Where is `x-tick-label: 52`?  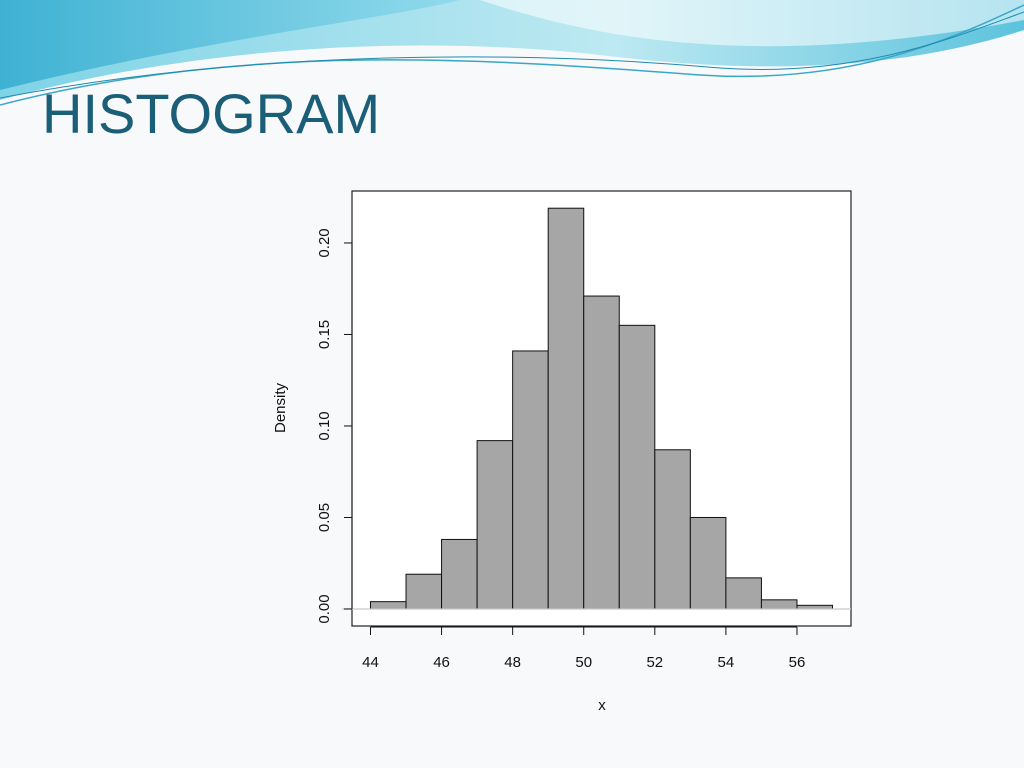 x-tick-label: 52 is located at coordinates (654, 662).